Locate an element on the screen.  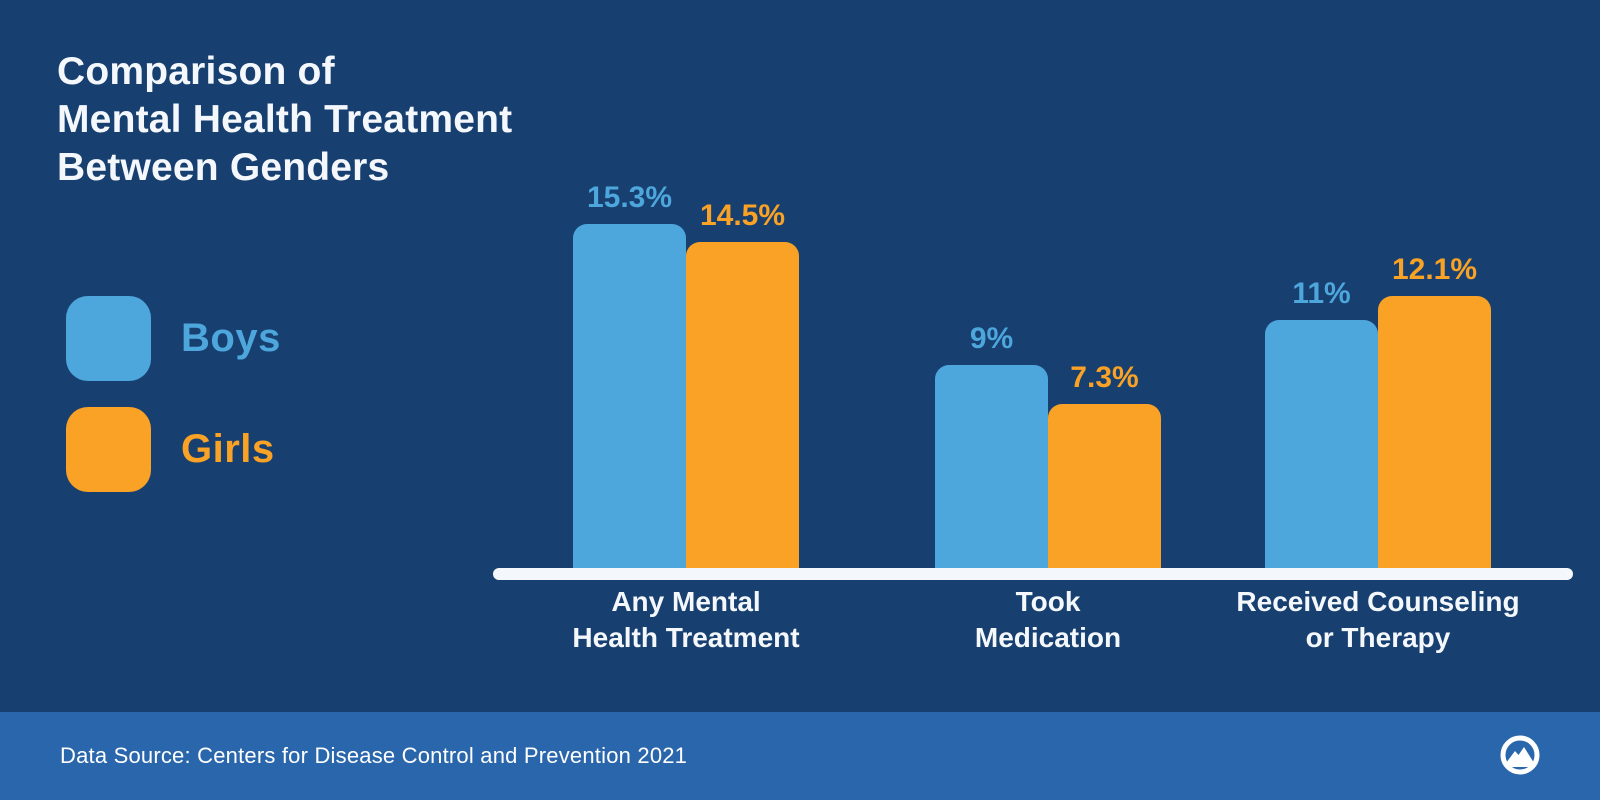
bar-group: 9% 7.3% is located at coordinates (1048, 445).